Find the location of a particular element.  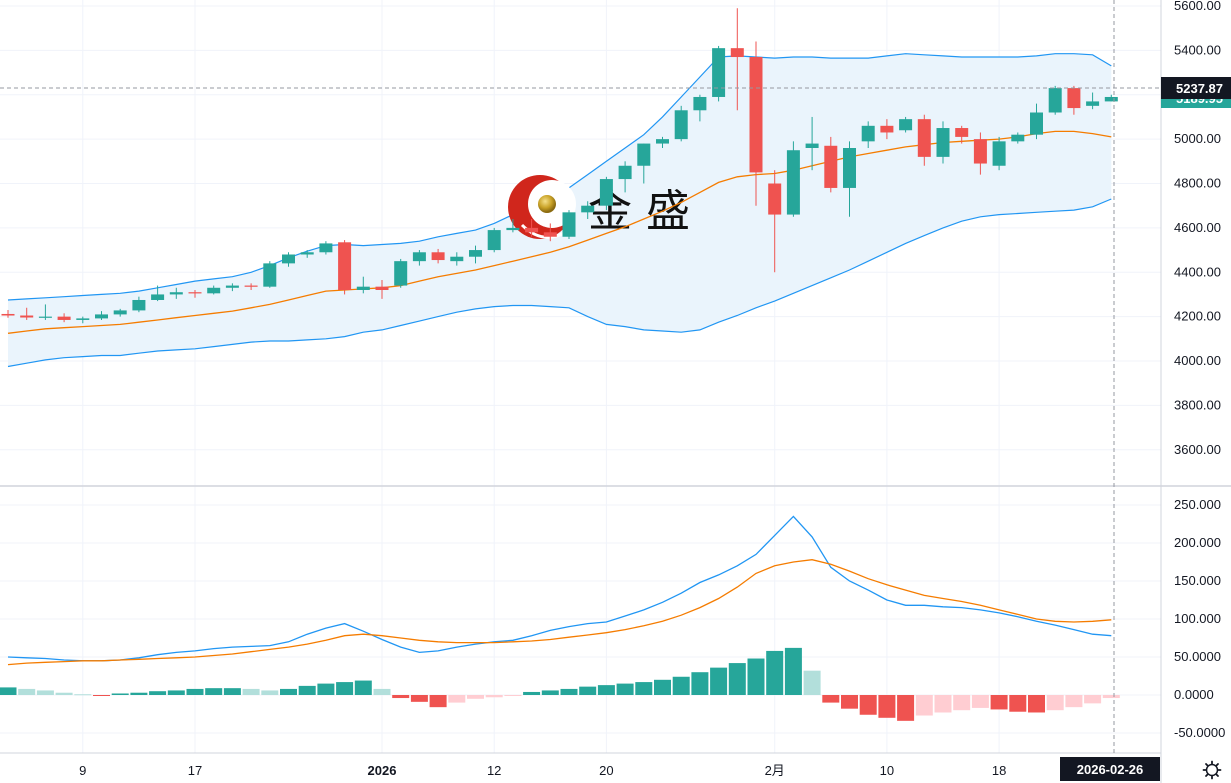

crosshair-time-text: 2026-02-26 is located at coordinates (1110, 769).